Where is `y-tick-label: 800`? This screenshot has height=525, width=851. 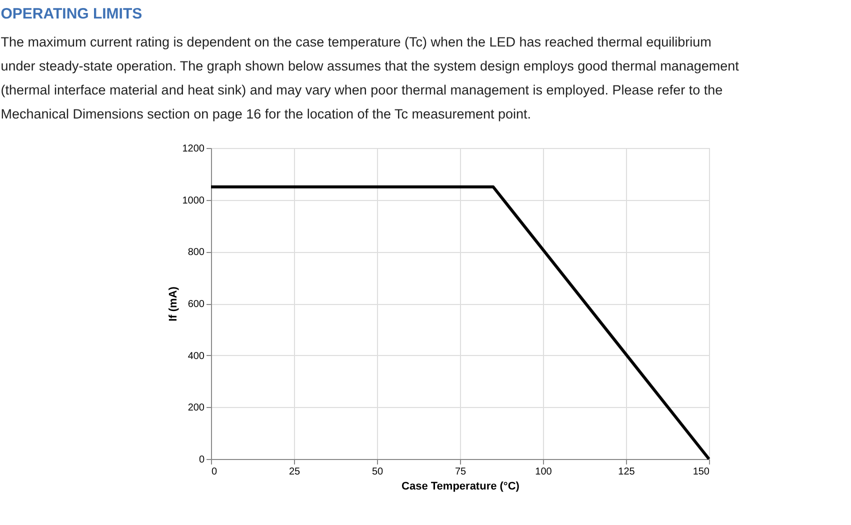 y-tick-label: 800 is located at coordinates (196, 252).